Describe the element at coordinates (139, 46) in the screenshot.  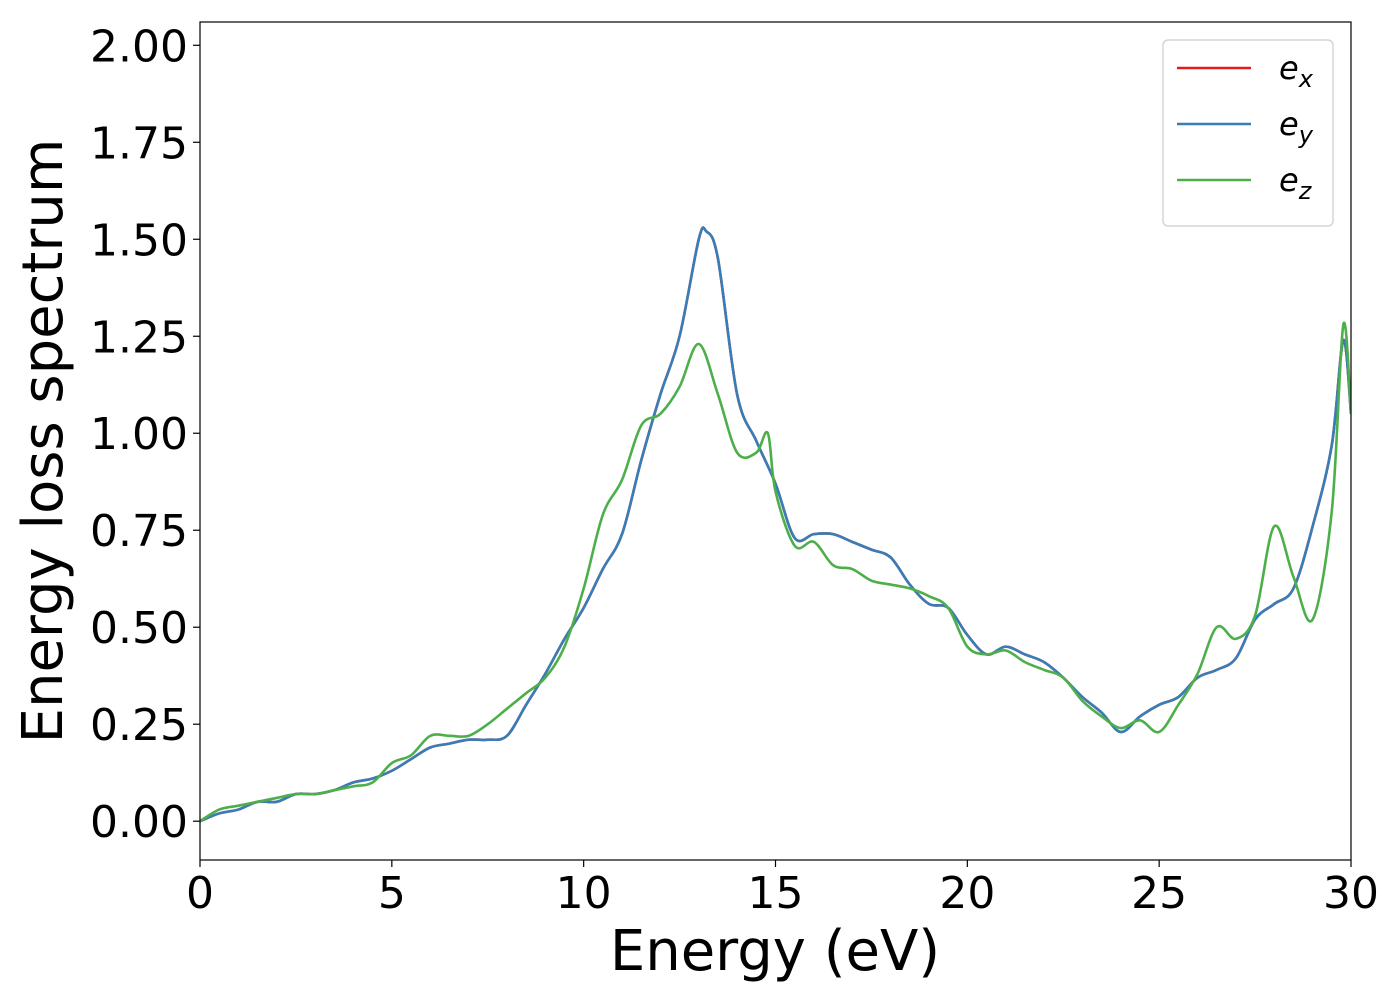
I see `y-tick-label: 2.00` at that location.